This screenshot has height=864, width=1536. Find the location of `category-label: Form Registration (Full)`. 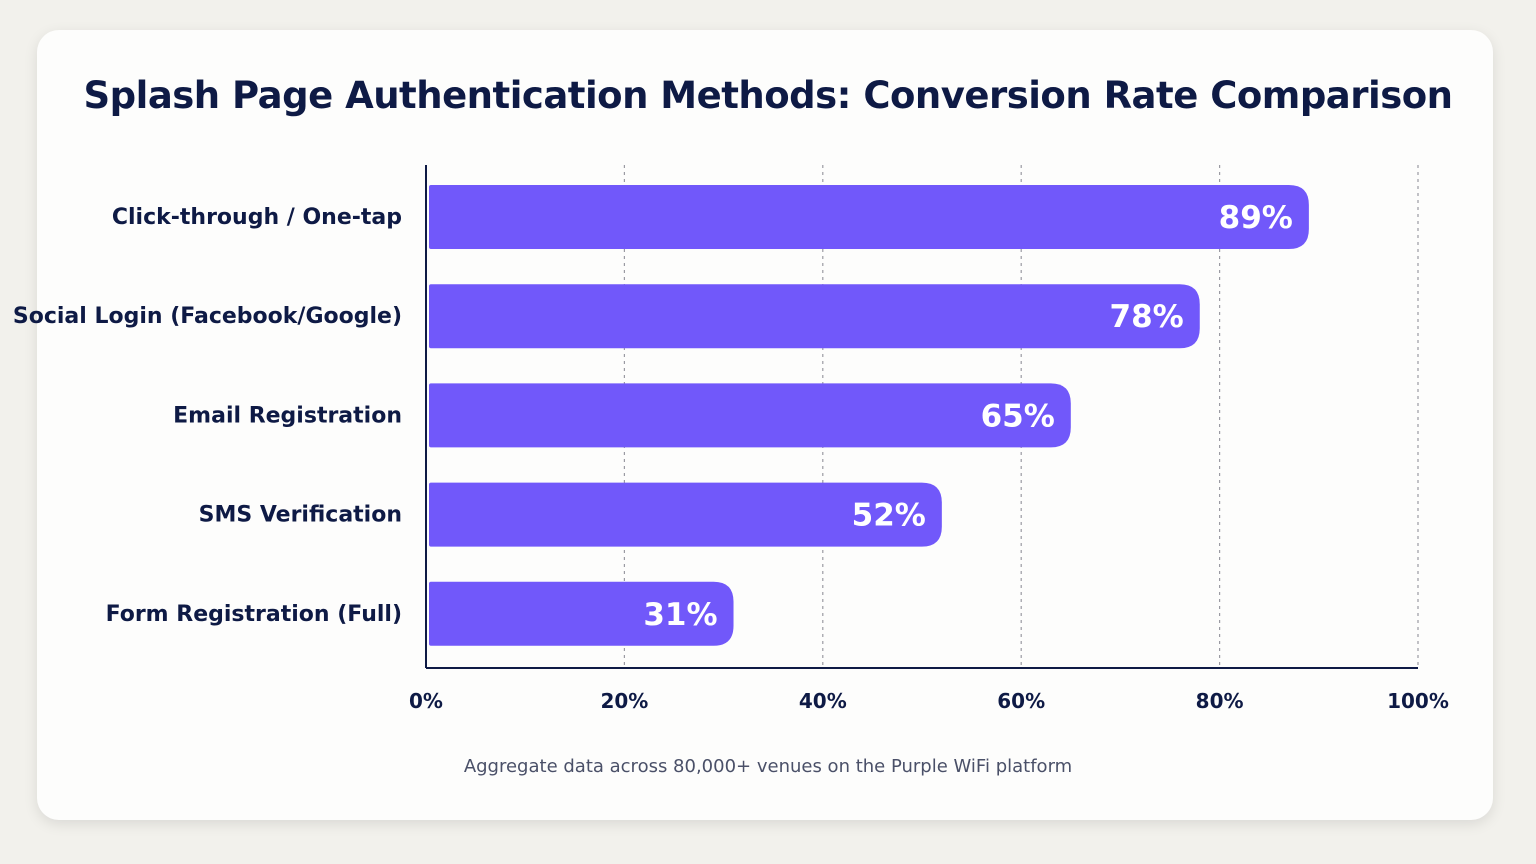

category-label: Form Registration (Full) is located at coordinates (254, 614).